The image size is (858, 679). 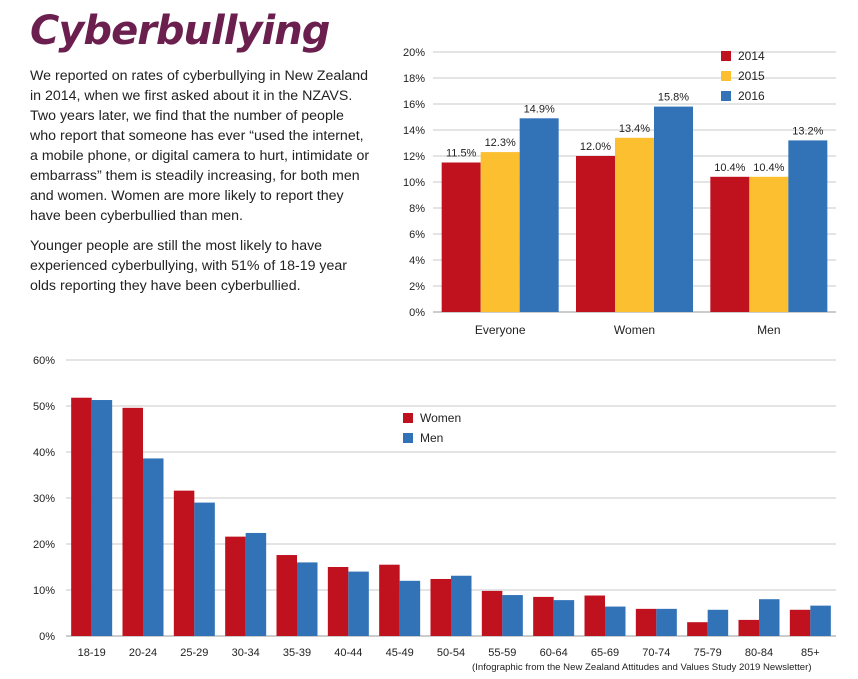 I want to click on top-chart-data-label: 12.3%, so click(x=500, y=143).